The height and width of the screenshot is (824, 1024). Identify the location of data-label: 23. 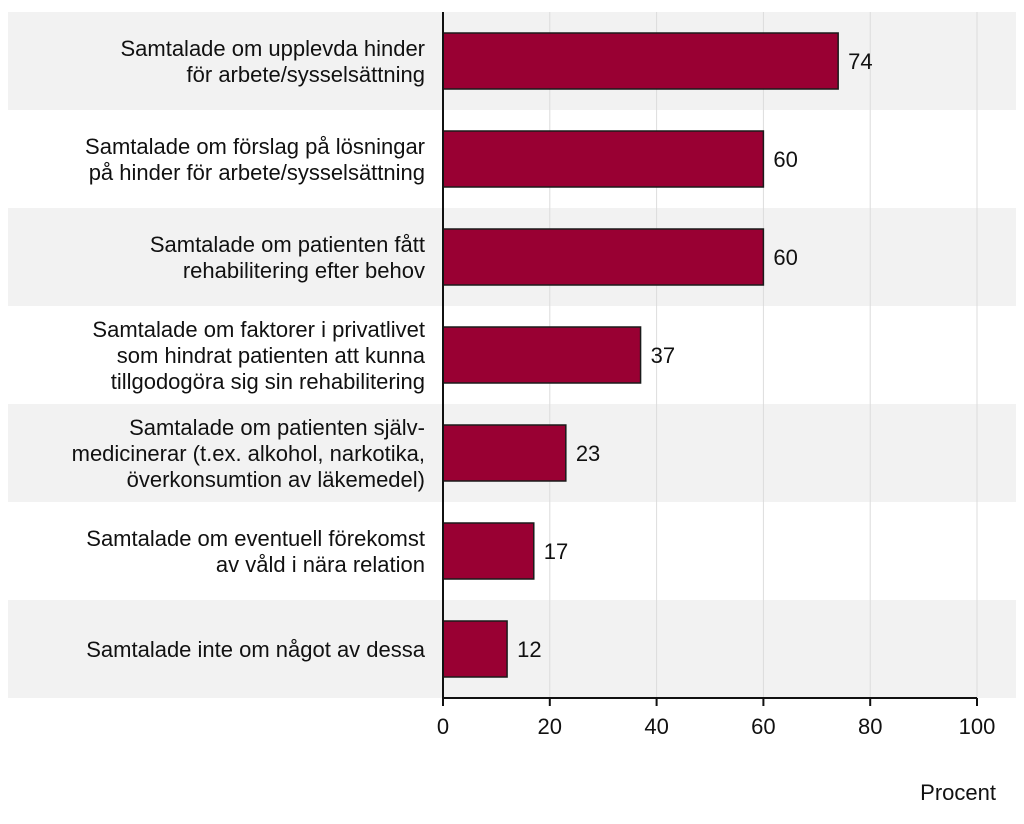
(588, 453).